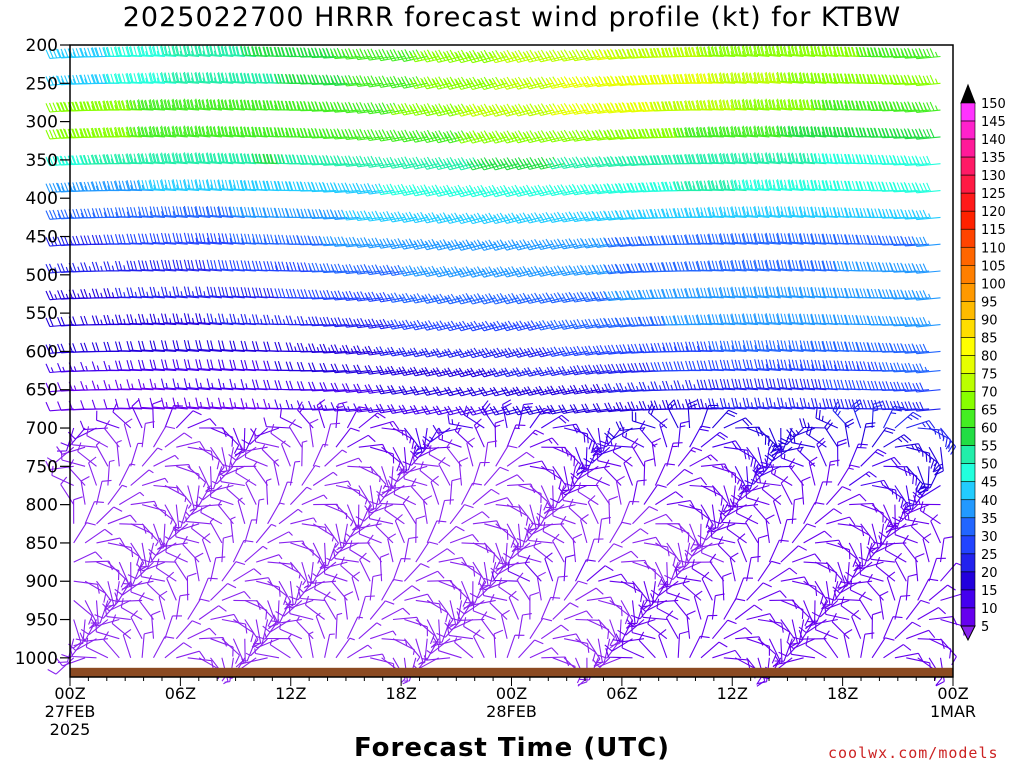 Image resolution: width=1024 pixels, height=768 pixels. I want to click on y-tick-label: 950, so click(42, 621).